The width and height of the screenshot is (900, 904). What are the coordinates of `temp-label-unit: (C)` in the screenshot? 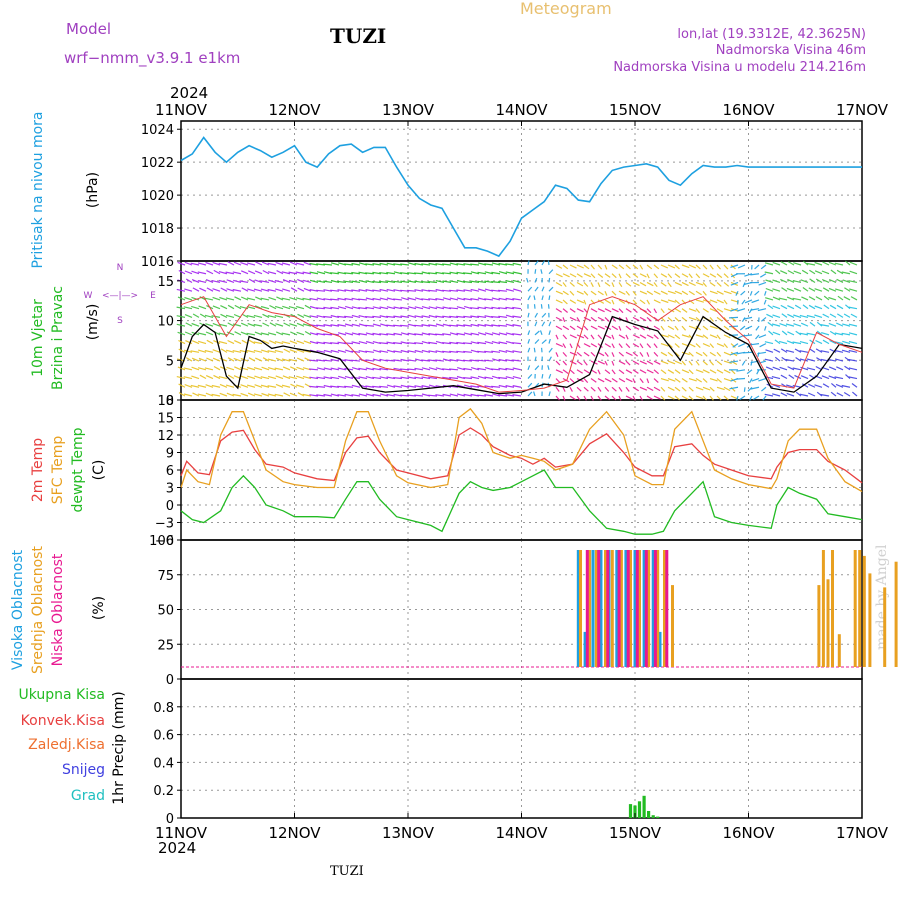 It's located at (99, 470).